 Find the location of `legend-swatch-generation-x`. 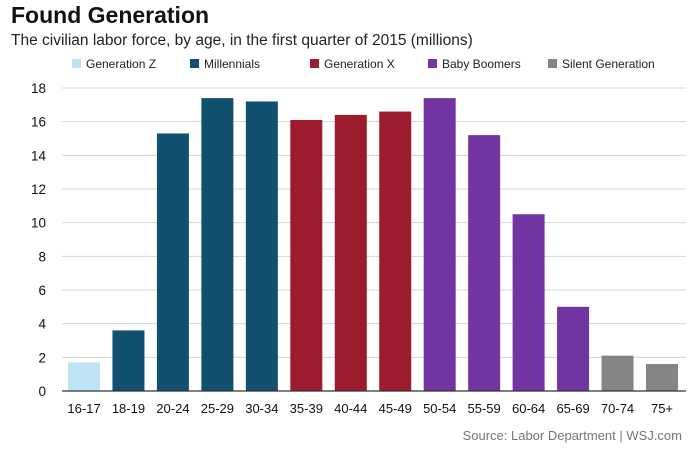

legend-swatch-generation-x is located at coordinates (314, 63).